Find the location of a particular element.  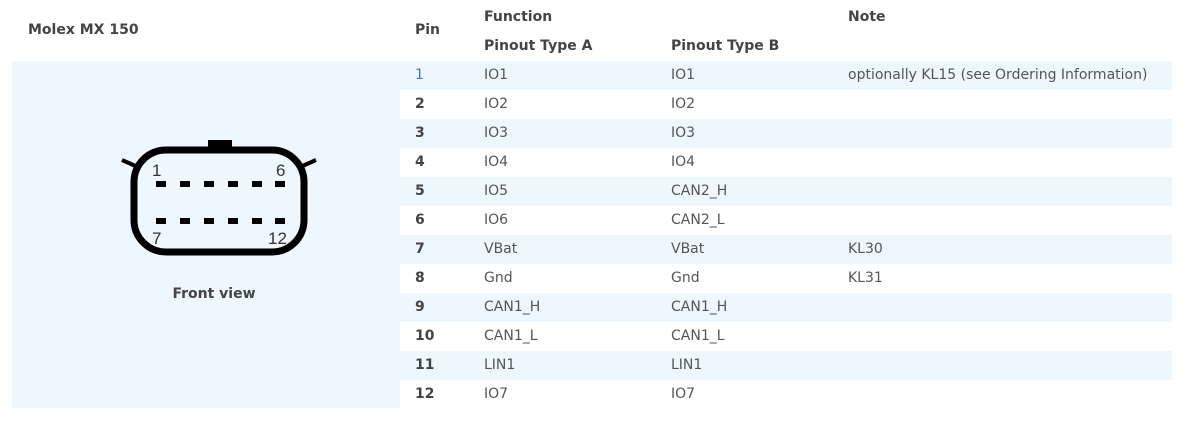

cell-pin: 12 is located at coordinates (425, 394).